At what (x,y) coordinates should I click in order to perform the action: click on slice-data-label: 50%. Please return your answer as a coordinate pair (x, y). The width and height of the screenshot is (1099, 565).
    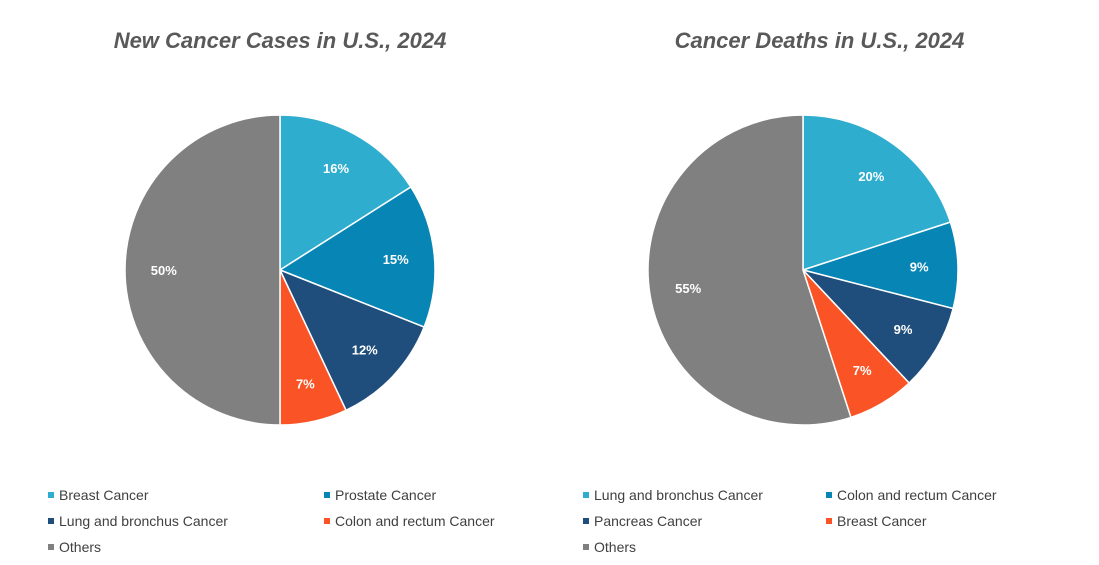
    Looking at the image, I should click on (164, 270).